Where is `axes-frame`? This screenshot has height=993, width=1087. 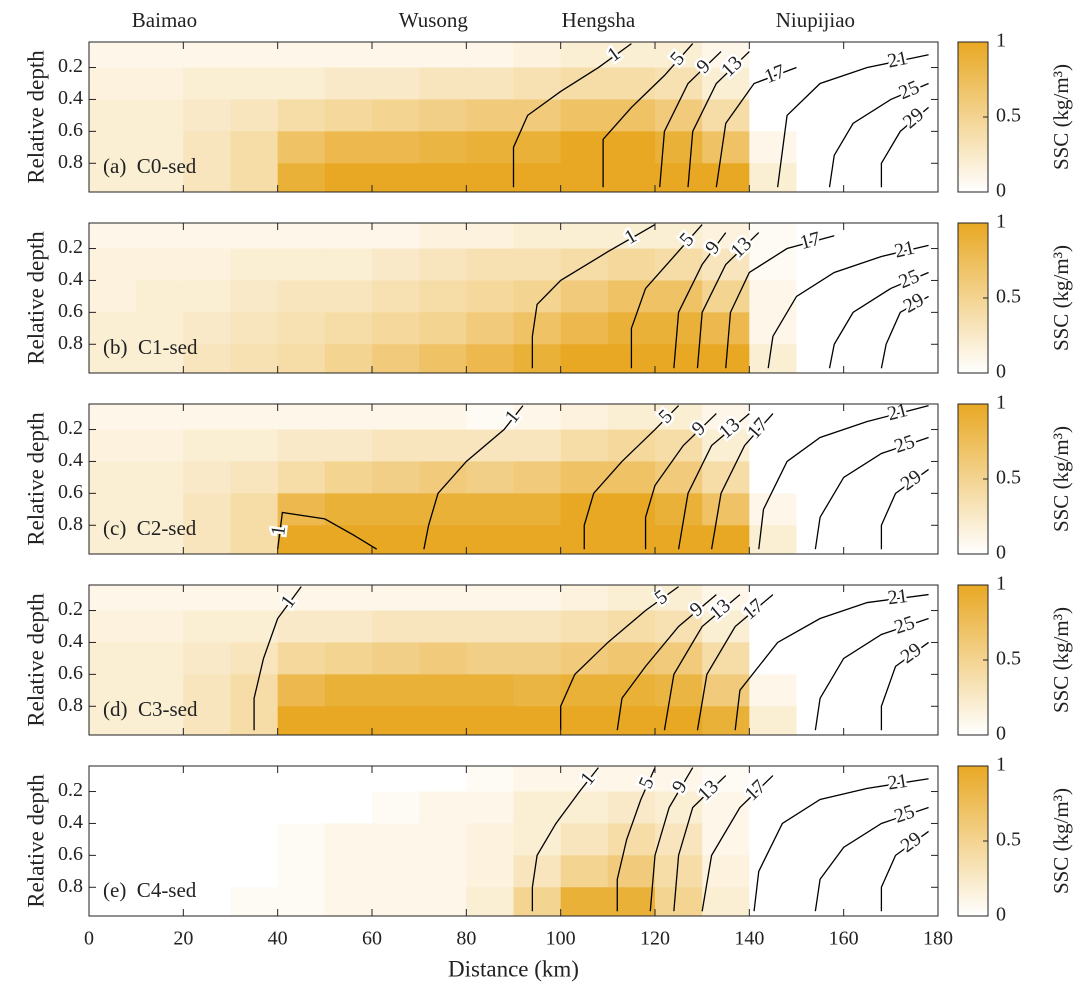
axes-frame is located at coordinates (513, 479).